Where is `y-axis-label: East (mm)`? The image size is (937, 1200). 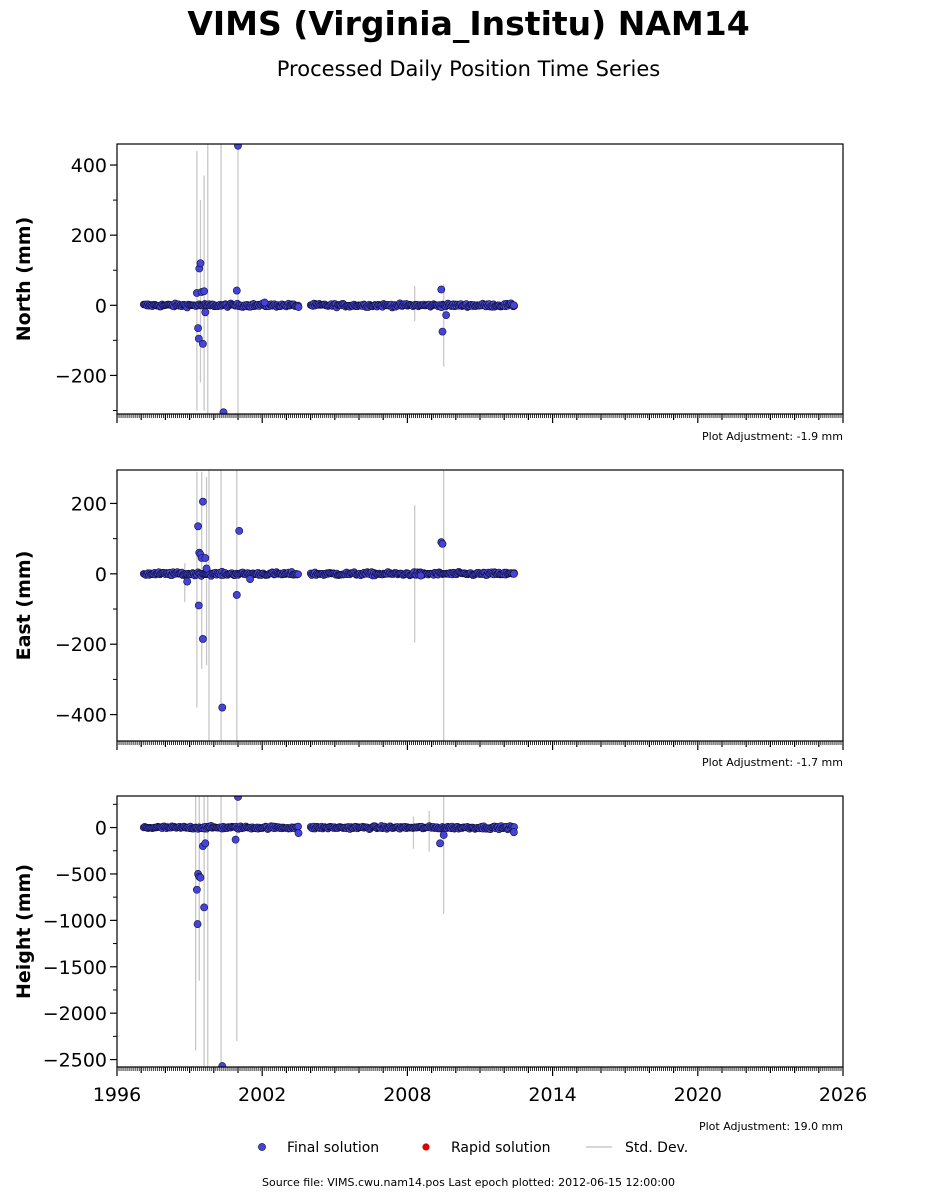
y-axis-label: East (mm) is located at coordinates (24, 606).